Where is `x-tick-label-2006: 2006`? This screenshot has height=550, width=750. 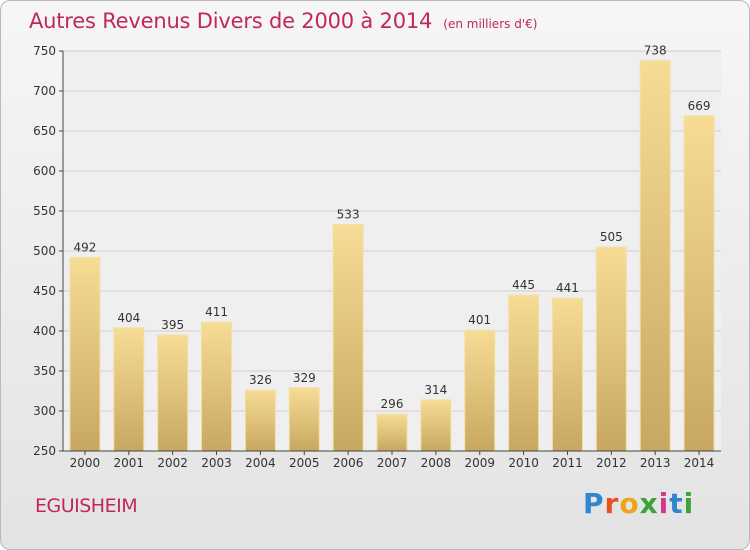 x-tick-label-2006: 2006 is located at coordinates (348, 463).